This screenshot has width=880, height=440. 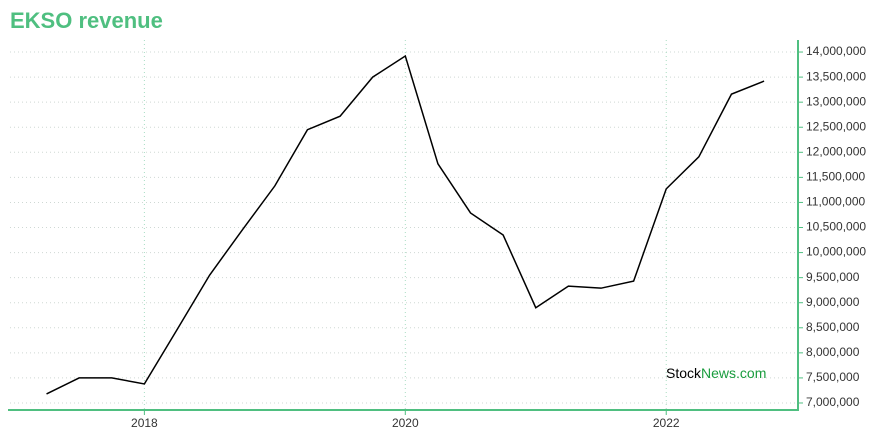 What do you see at coordinates (835, 202) in the screenshot?
I see `y-tick-label: 11,000,000` at bounding box center [835, 202].